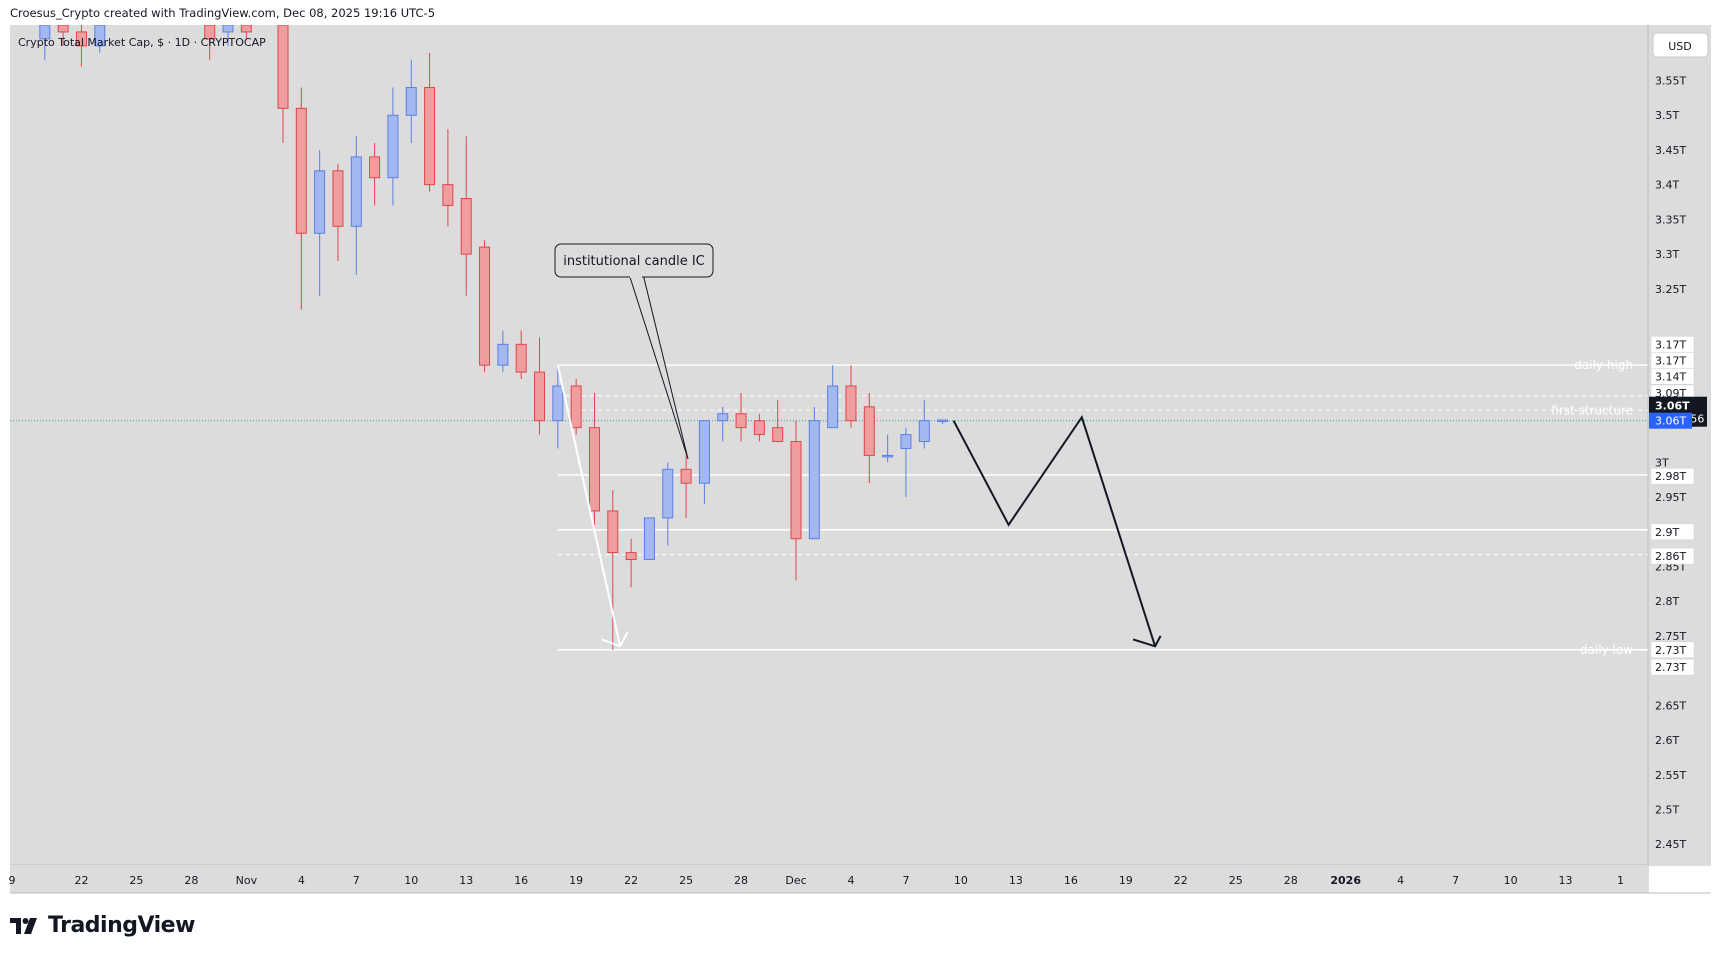  What do you see at coordinates (1670, 289) in the screenshot?
I see `y-tick-label: 3.25T` at bounding box center [1670, 289].